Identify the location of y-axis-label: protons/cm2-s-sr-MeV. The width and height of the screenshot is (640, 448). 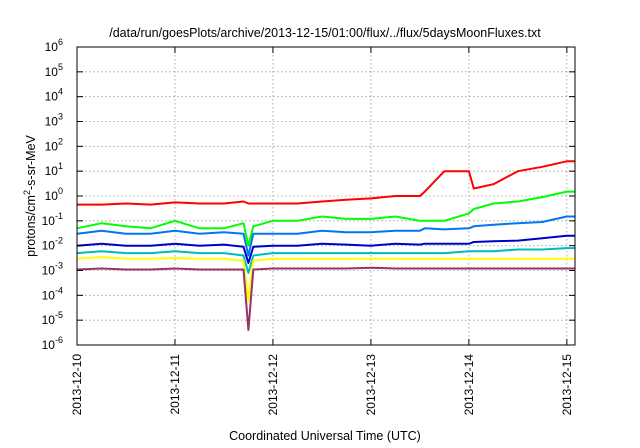
(30, 195).